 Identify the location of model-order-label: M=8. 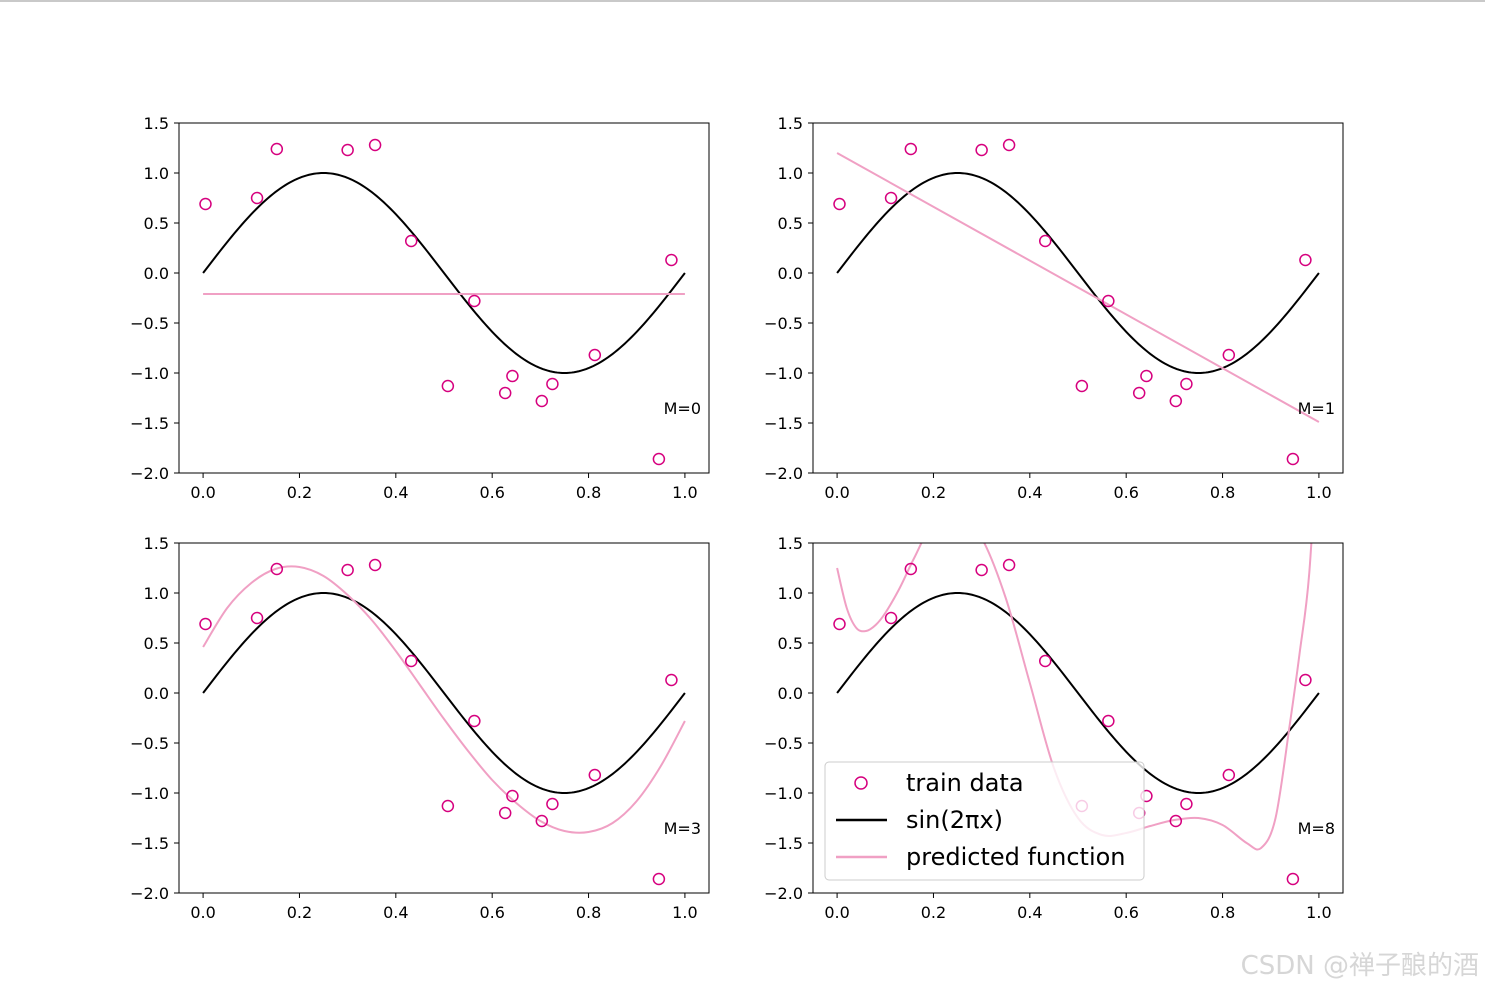
(1316, 828).